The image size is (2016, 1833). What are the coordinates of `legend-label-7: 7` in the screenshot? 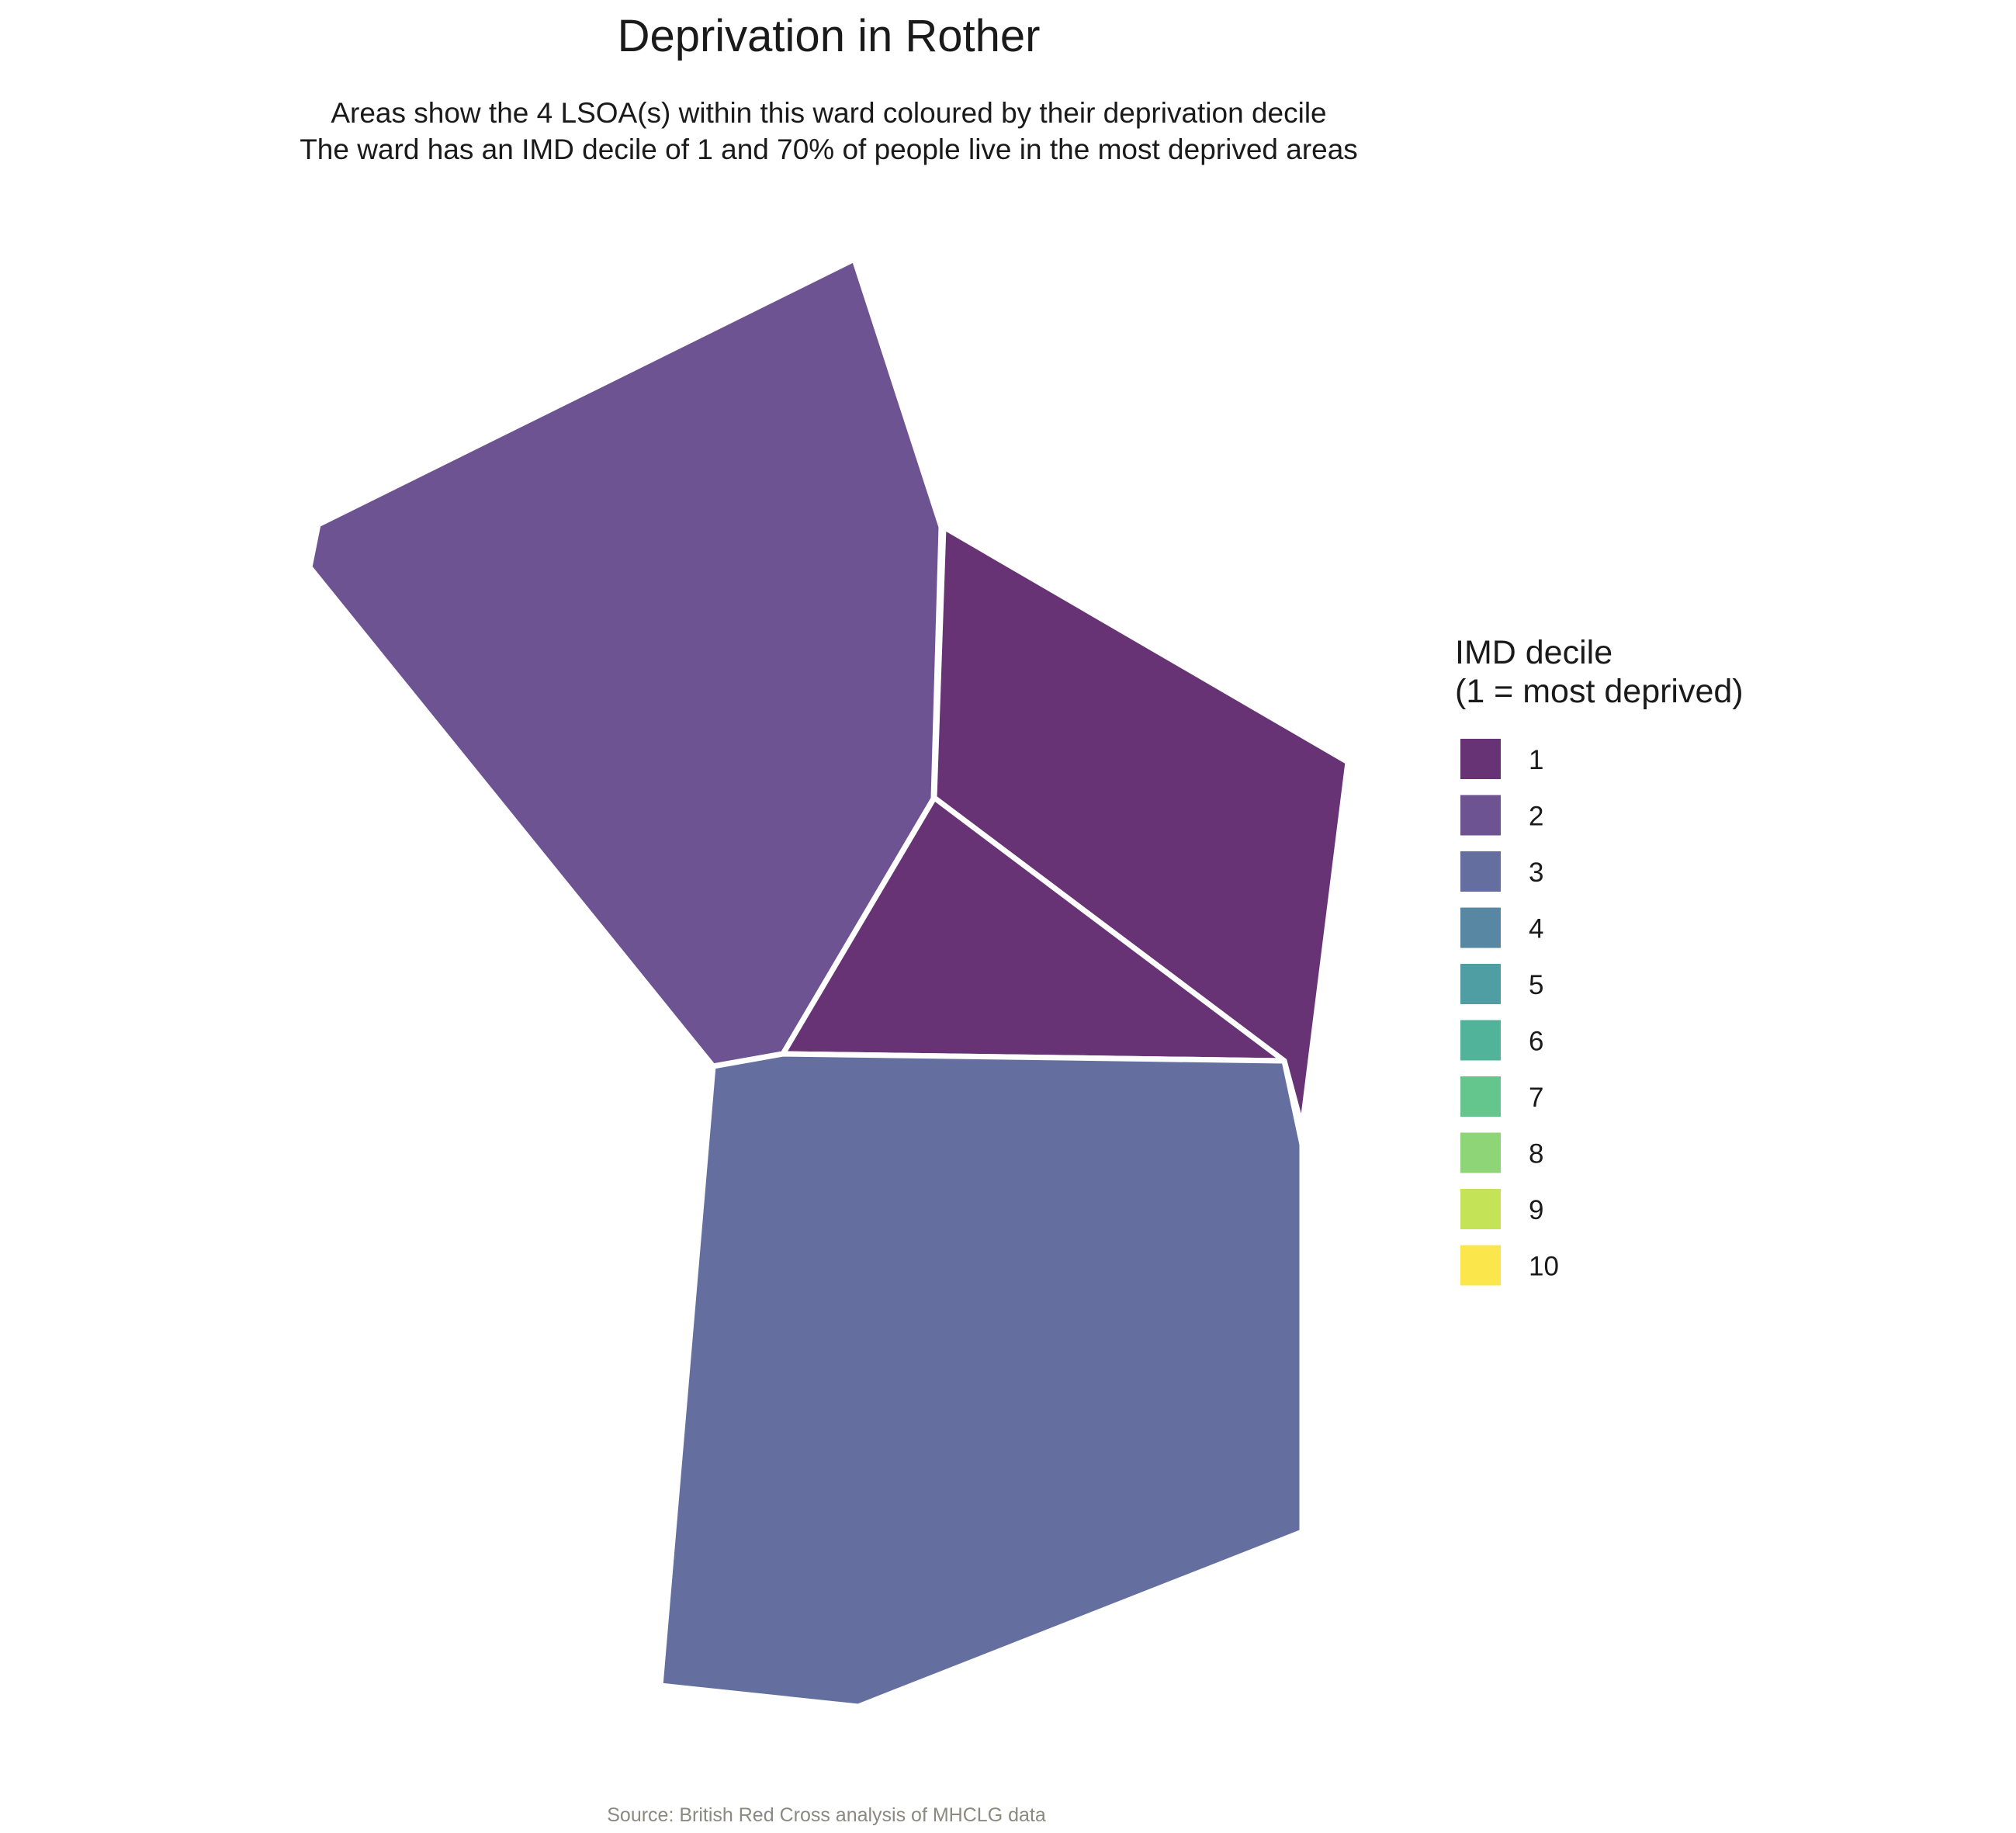 It's located at (1536, 1098).